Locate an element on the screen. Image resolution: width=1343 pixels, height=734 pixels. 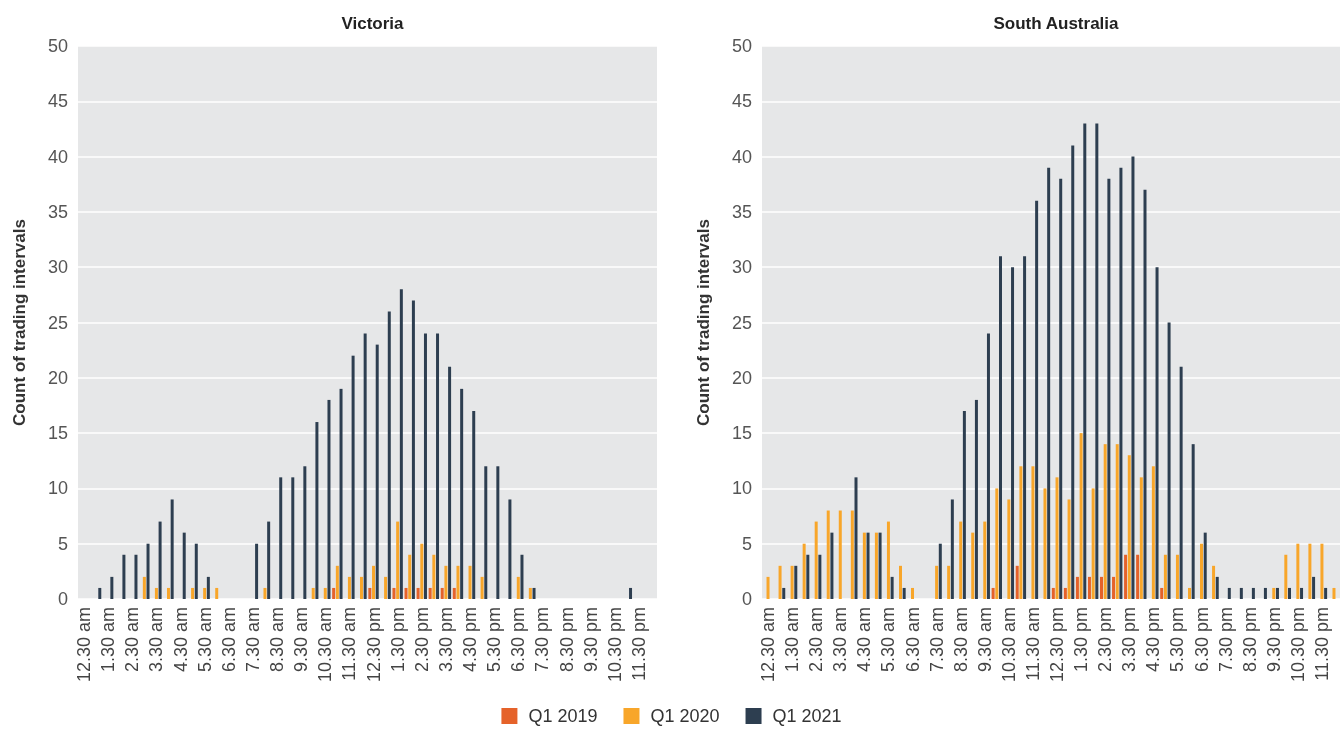
x-tick-label: 4.30 pm is located at coordinates (470, 640).